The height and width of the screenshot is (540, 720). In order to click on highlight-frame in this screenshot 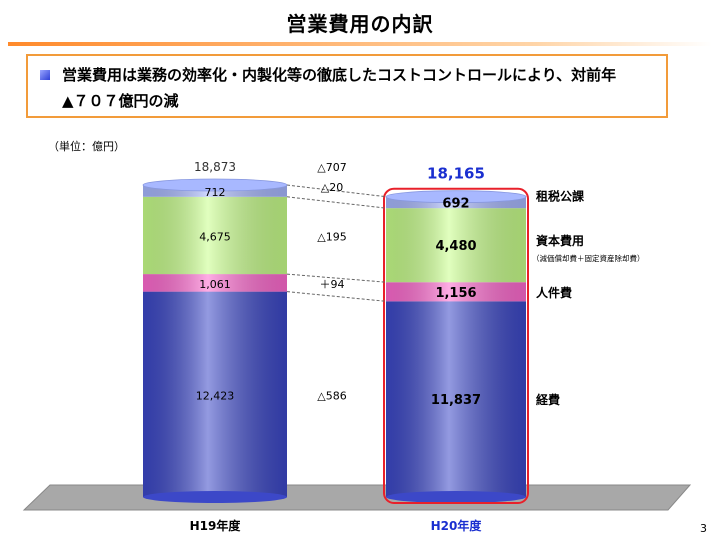, I will do `click(456, 345)`.